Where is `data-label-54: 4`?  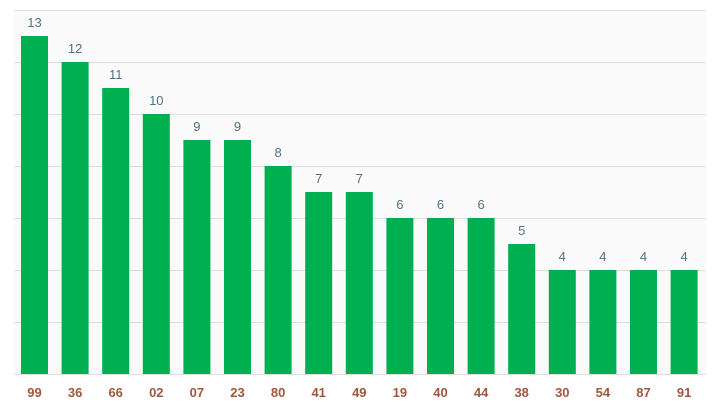
data-label-54: 4 is located at coordinates (602, 256).